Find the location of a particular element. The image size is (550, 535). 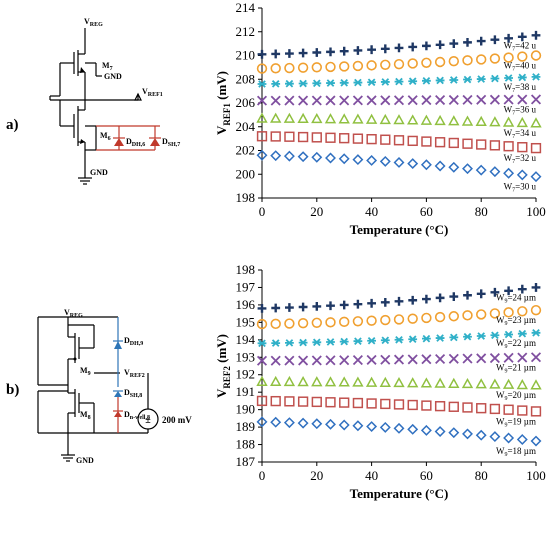

y-axis-title-unit: (mV) is located at coordinates (221, 350).